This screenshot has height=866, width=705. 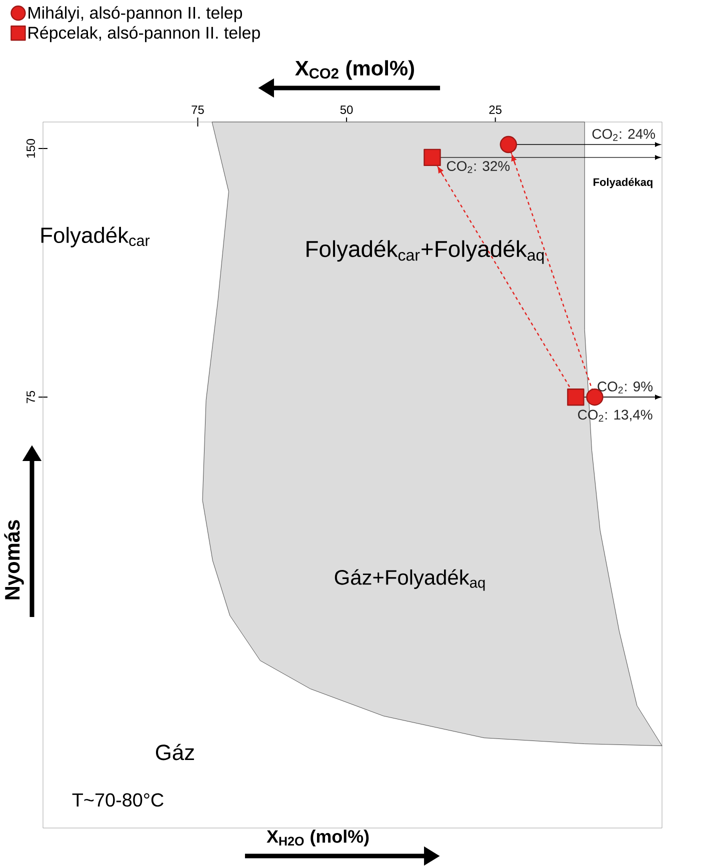 I want to click on annotation: Folyadék$_{car}$, so click(x=95, y=237).